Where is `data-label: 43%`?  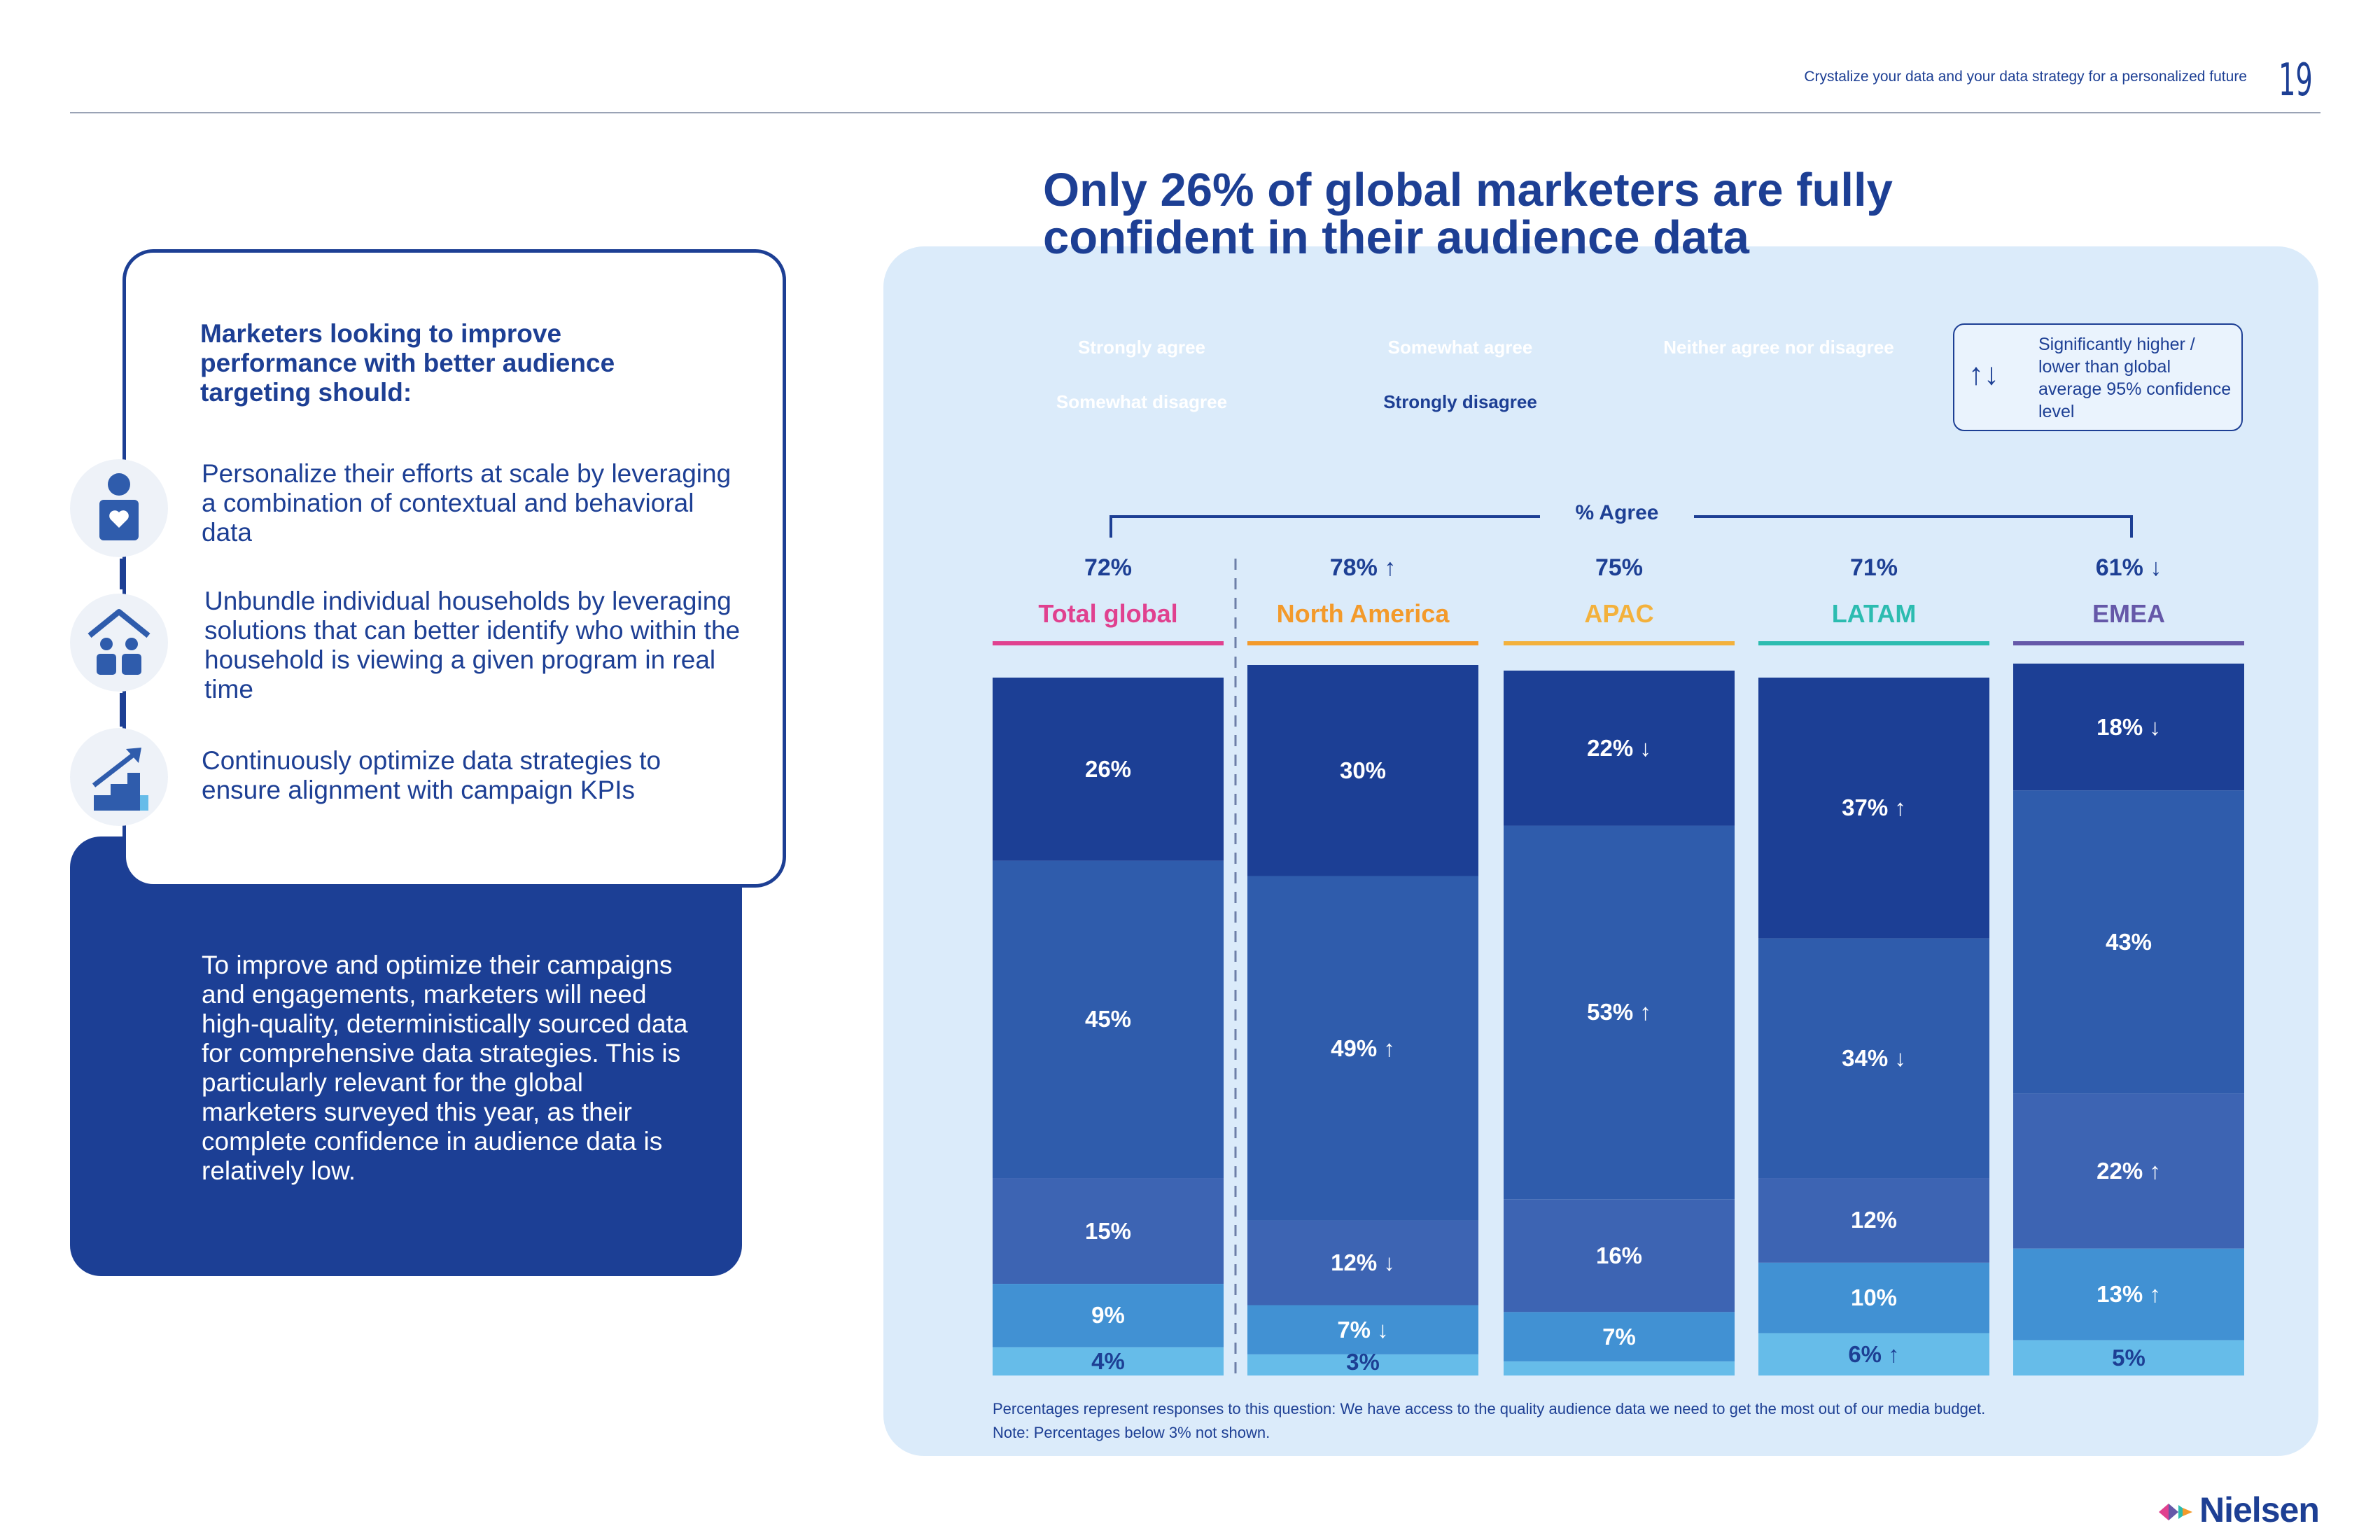
data-label: 43% is located at coordinates (2128, 941).